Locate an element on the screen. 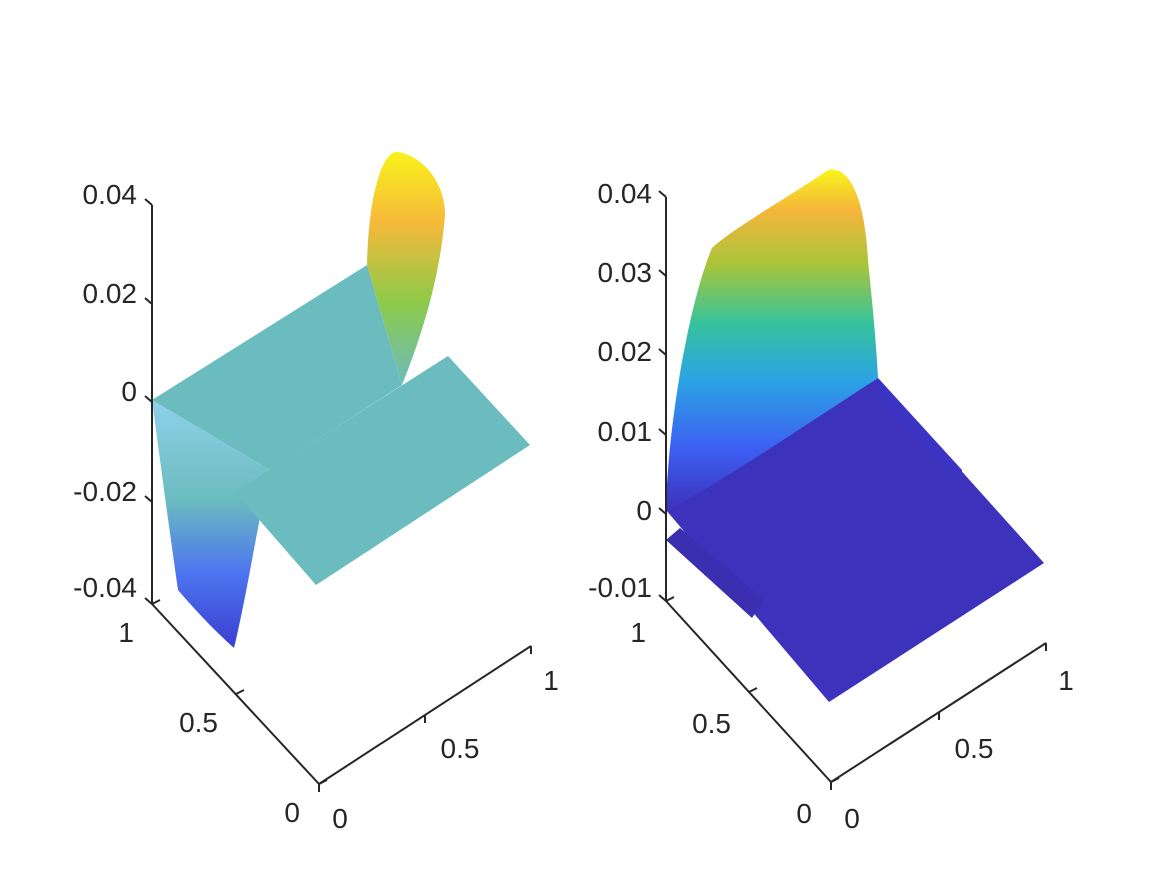 Image resolution: width=1168 pixels, height=877 pixels. z-tick-label: -0.01 is located at coordinates (620, 587).